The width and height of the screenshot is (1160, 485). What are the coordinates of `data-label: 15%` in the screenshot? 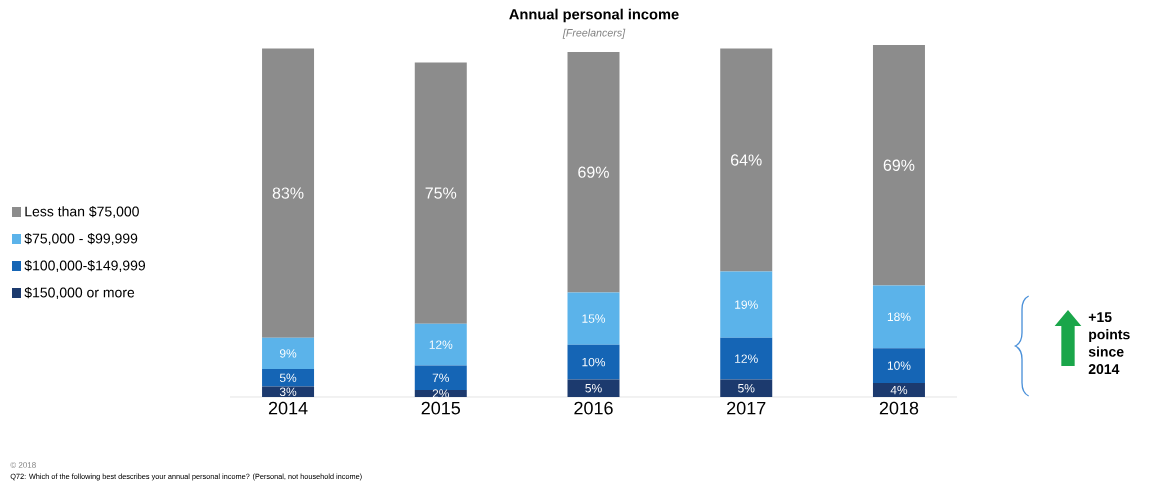 It's located at (594, 318).